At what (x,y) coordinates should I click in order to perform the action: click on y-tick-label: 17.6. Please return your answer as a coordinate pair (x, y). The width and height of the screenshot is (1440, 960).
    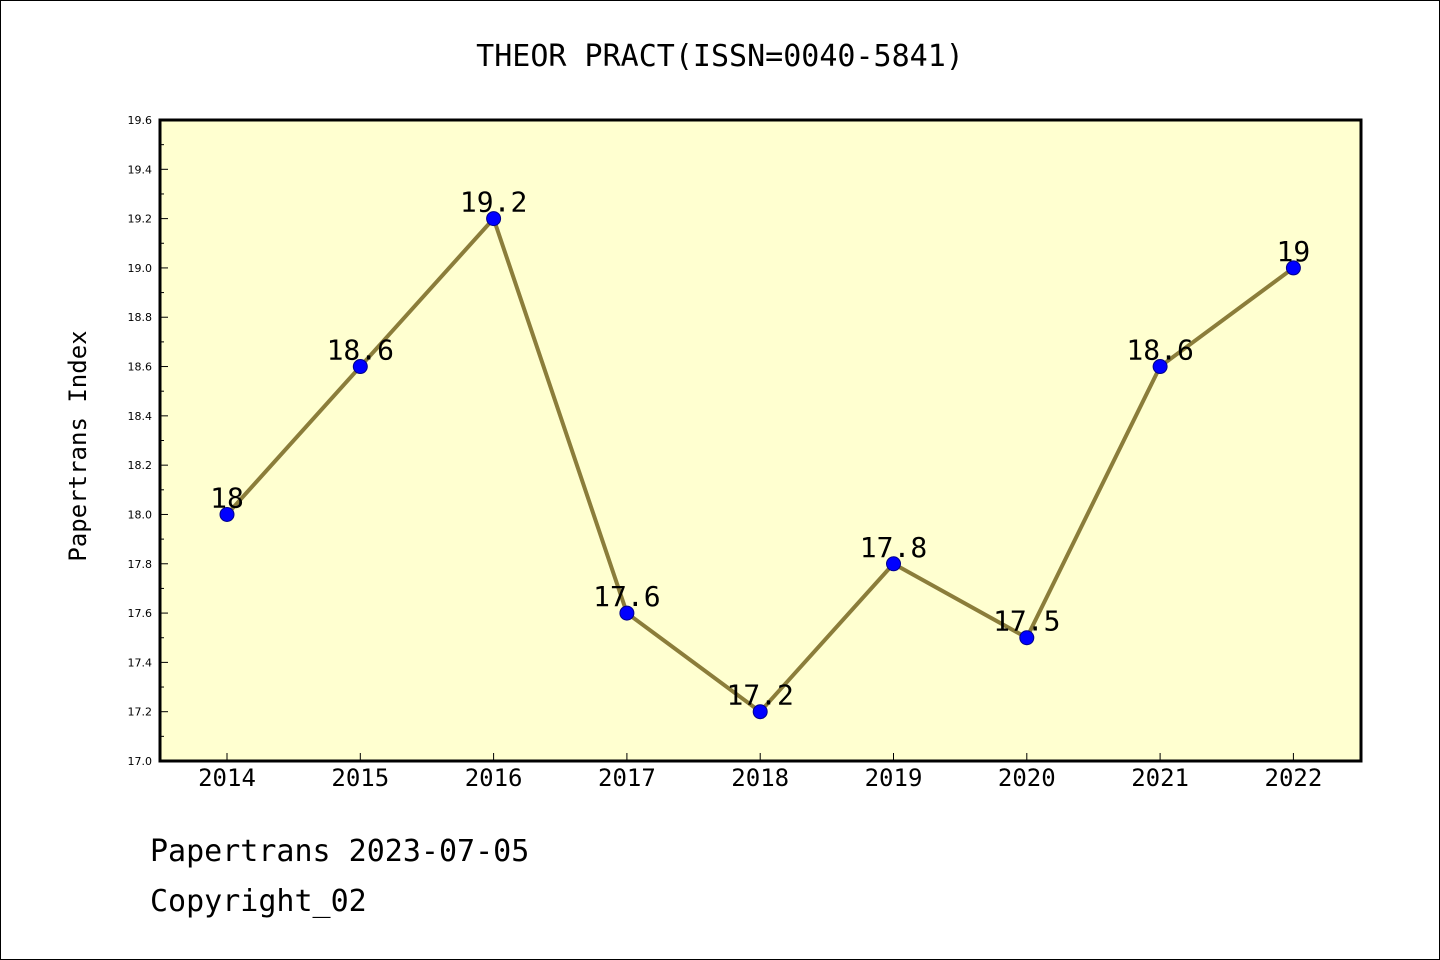
    Looking at the image, I should click on (140, 613).